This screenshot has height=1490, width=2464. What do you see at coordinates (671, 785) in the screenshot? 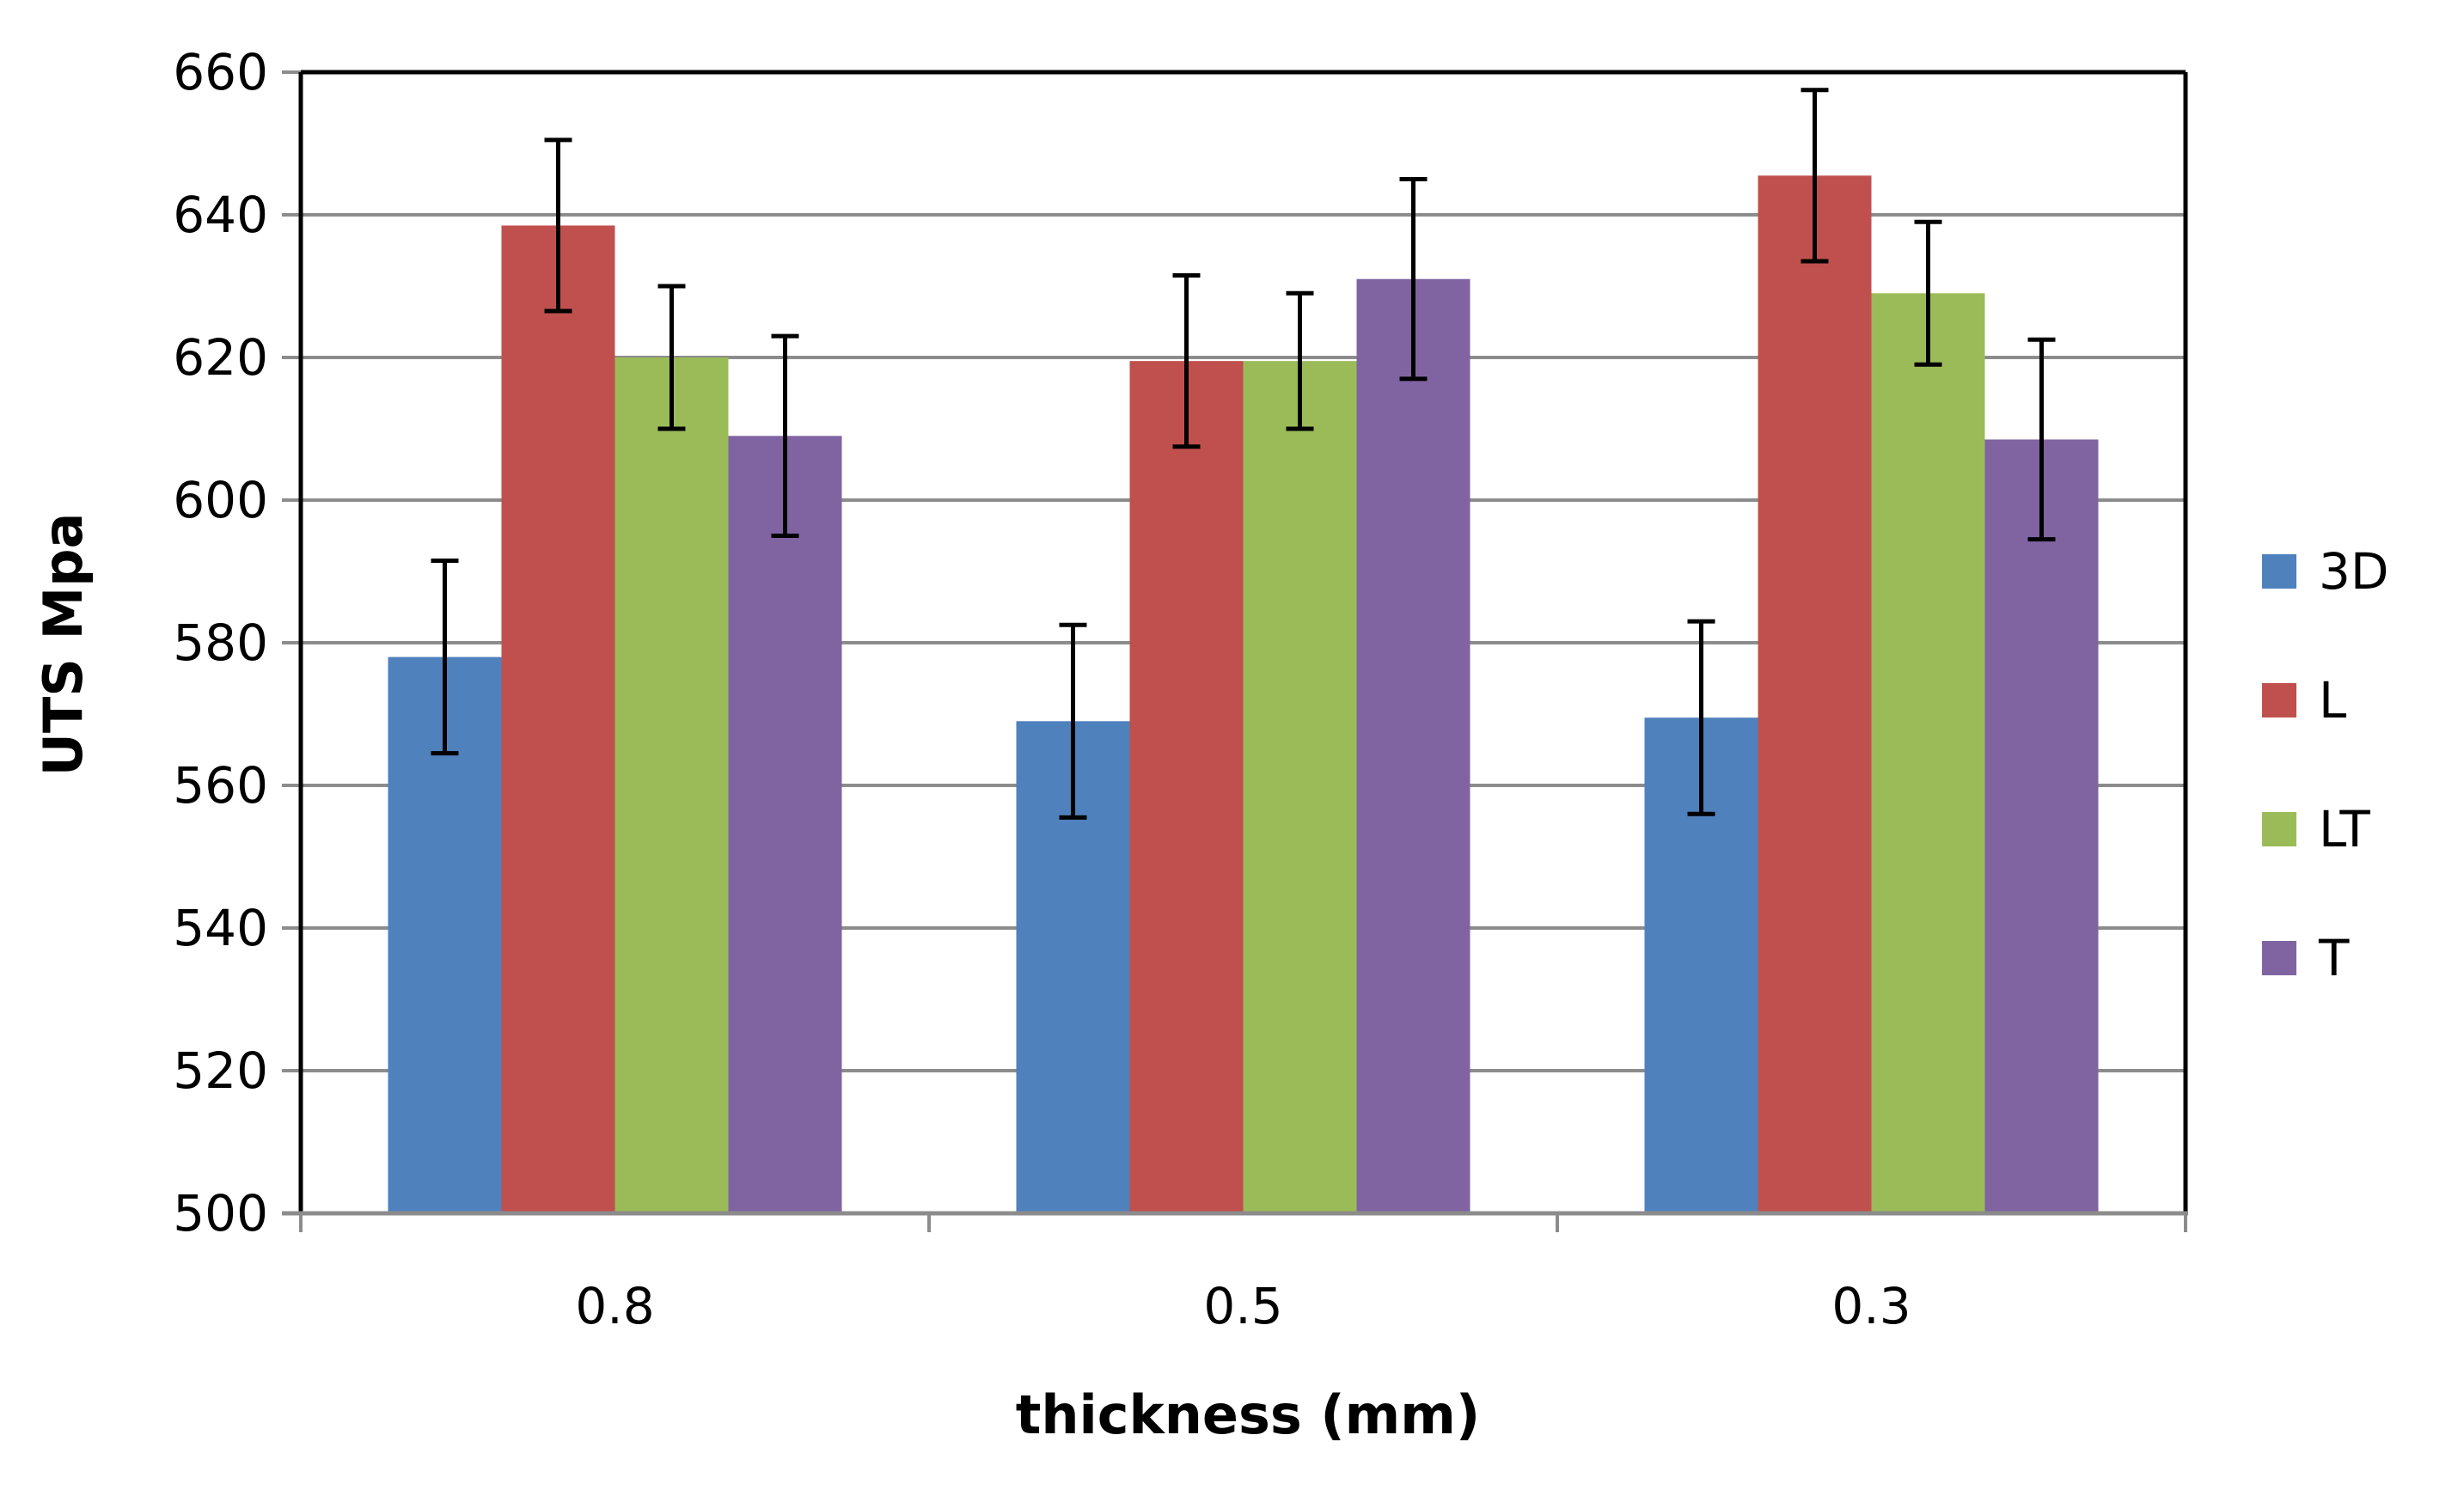
I see `bar-LT-0.8` at bounding box center [671, 785].